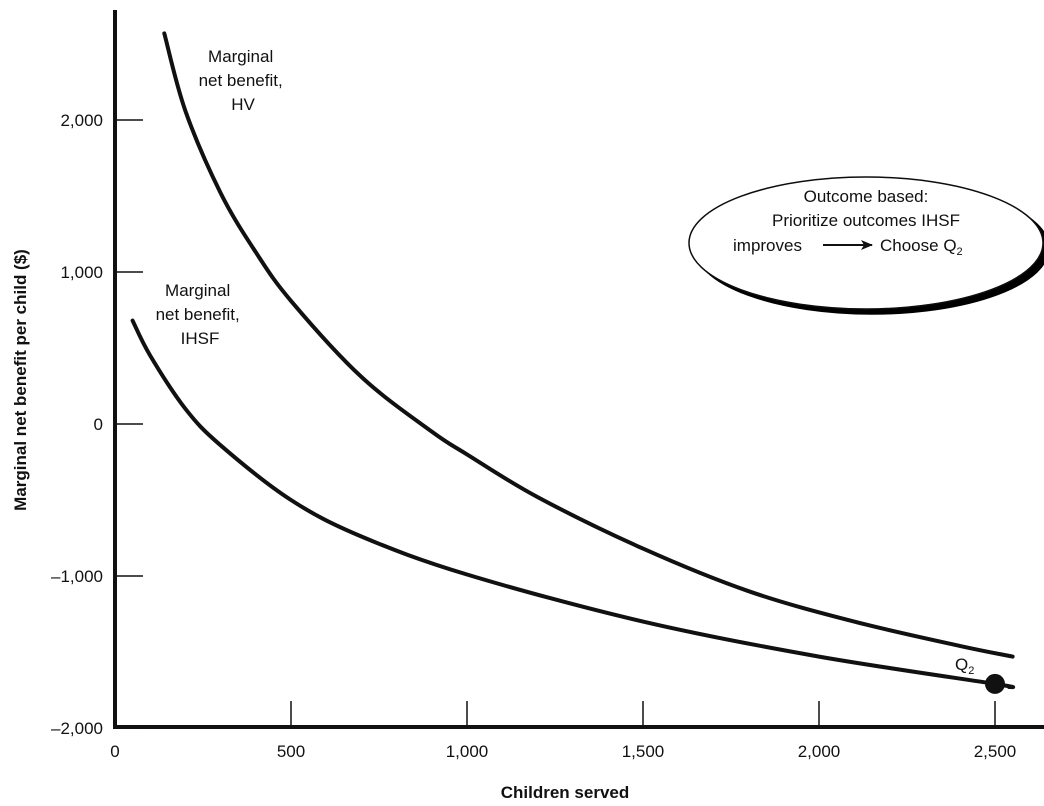  I want to click on y-ticks: –2,000 –1,000 0 1,000 2,000, so click(97, 424).